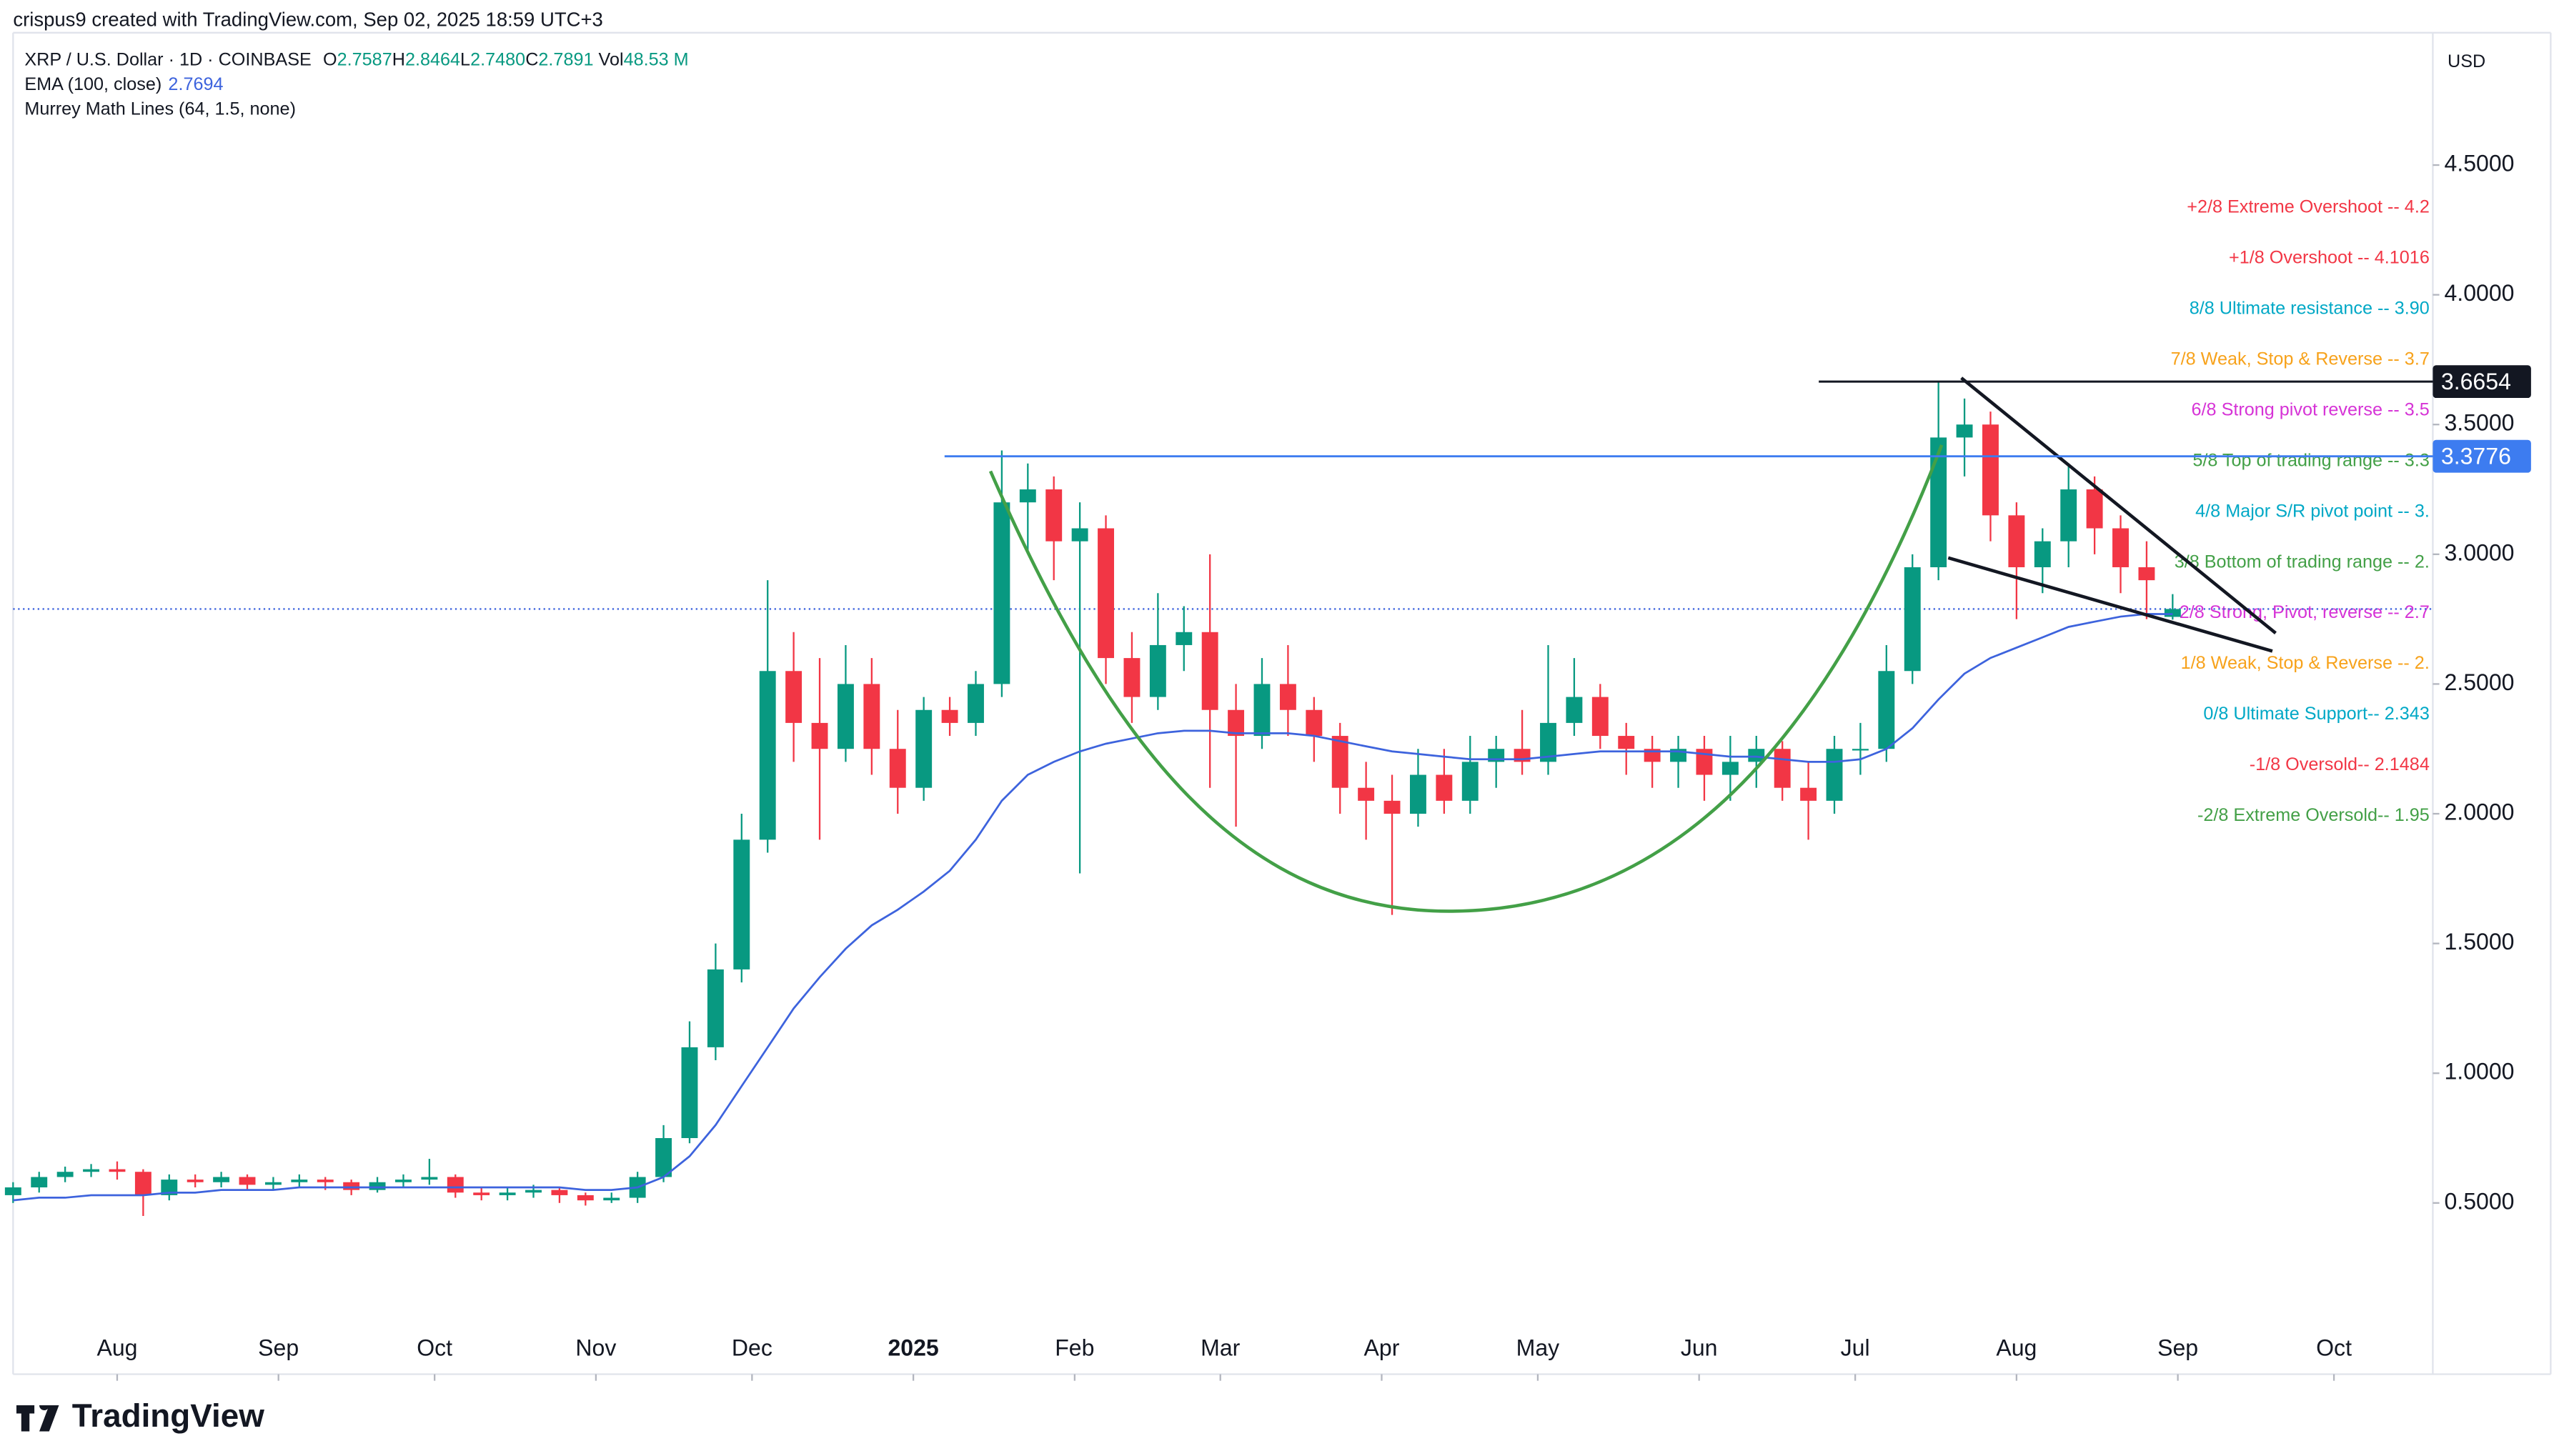 Image resolution: width=2554 pixels, height=1456 pixels. I want to click on murrey-label: +1/8 Overshoot -- 4.1016, so click(2329, 258).